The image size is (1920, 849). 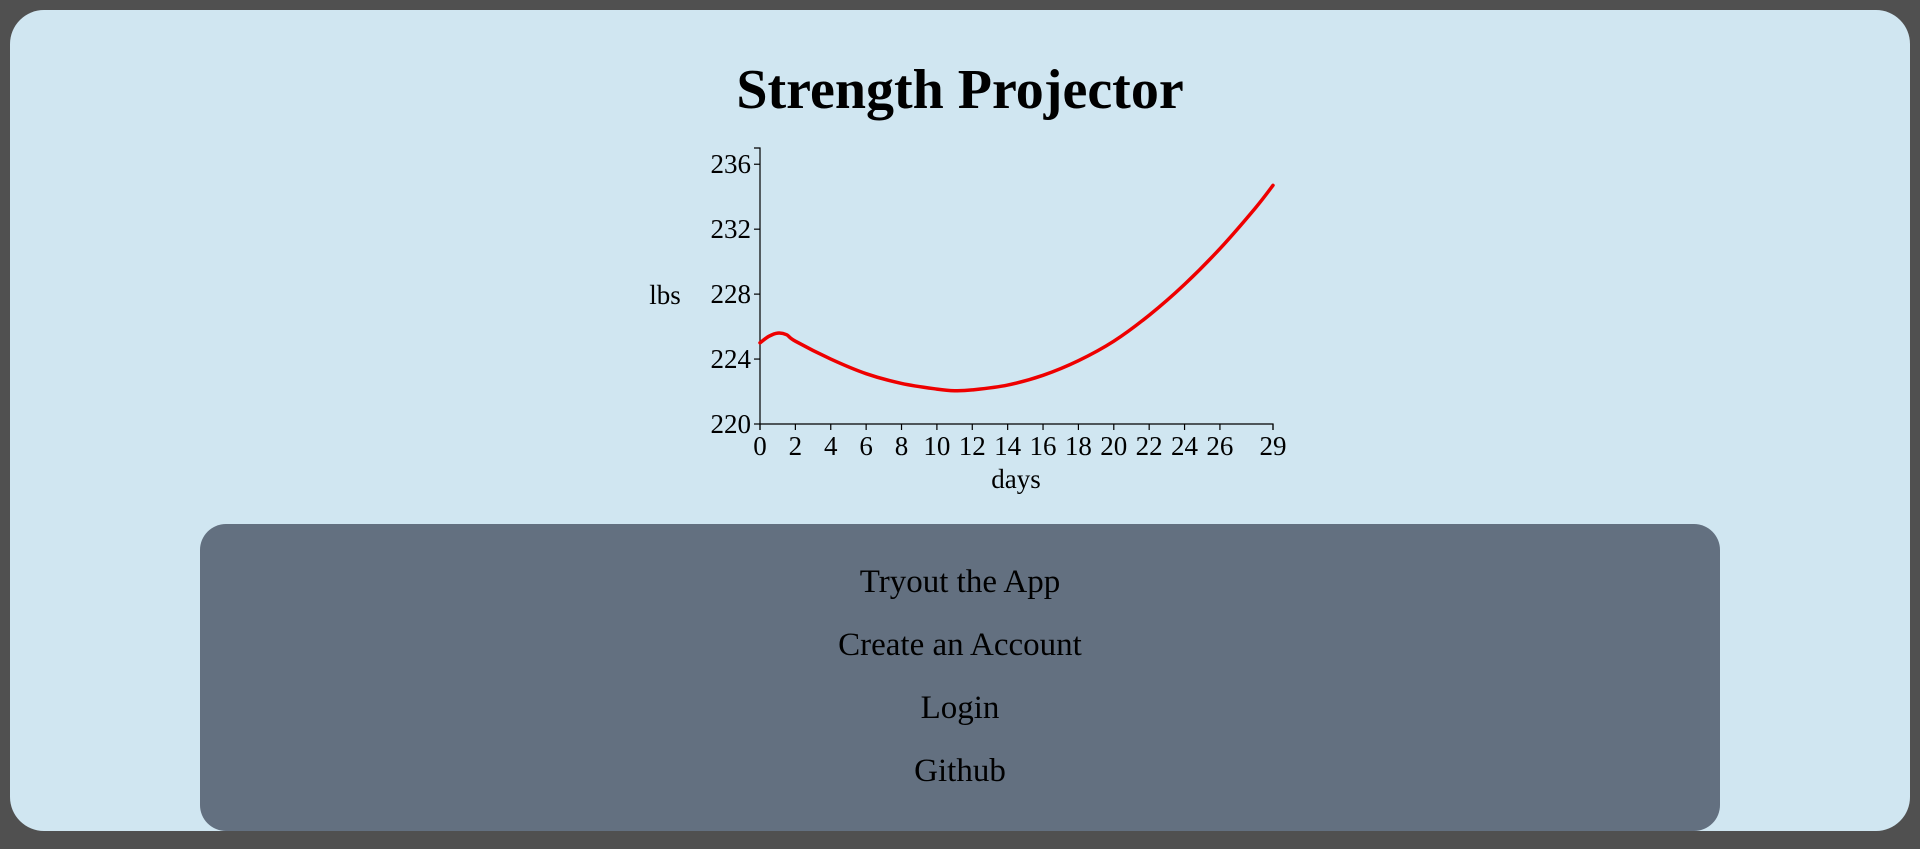 What do you see at coordinates (1219, 446) in the screenshot?
I see `x-tick-label: 26` at bounding box center [1219, 446].